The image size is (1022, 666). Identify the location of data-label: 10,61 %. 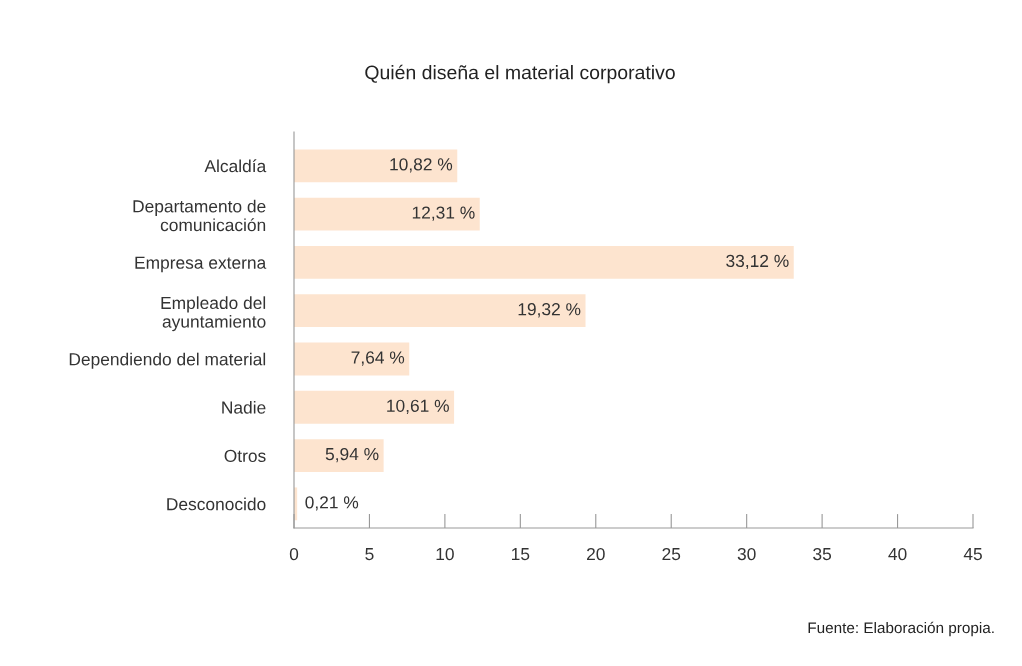
(418, 406).